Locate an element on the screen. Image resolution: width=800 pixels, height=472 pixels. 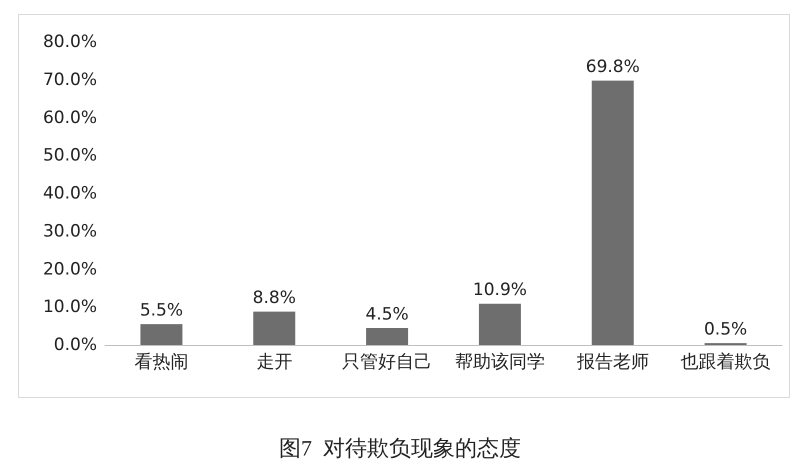
data-label: 69.8% is located at coordinates (613, 67).